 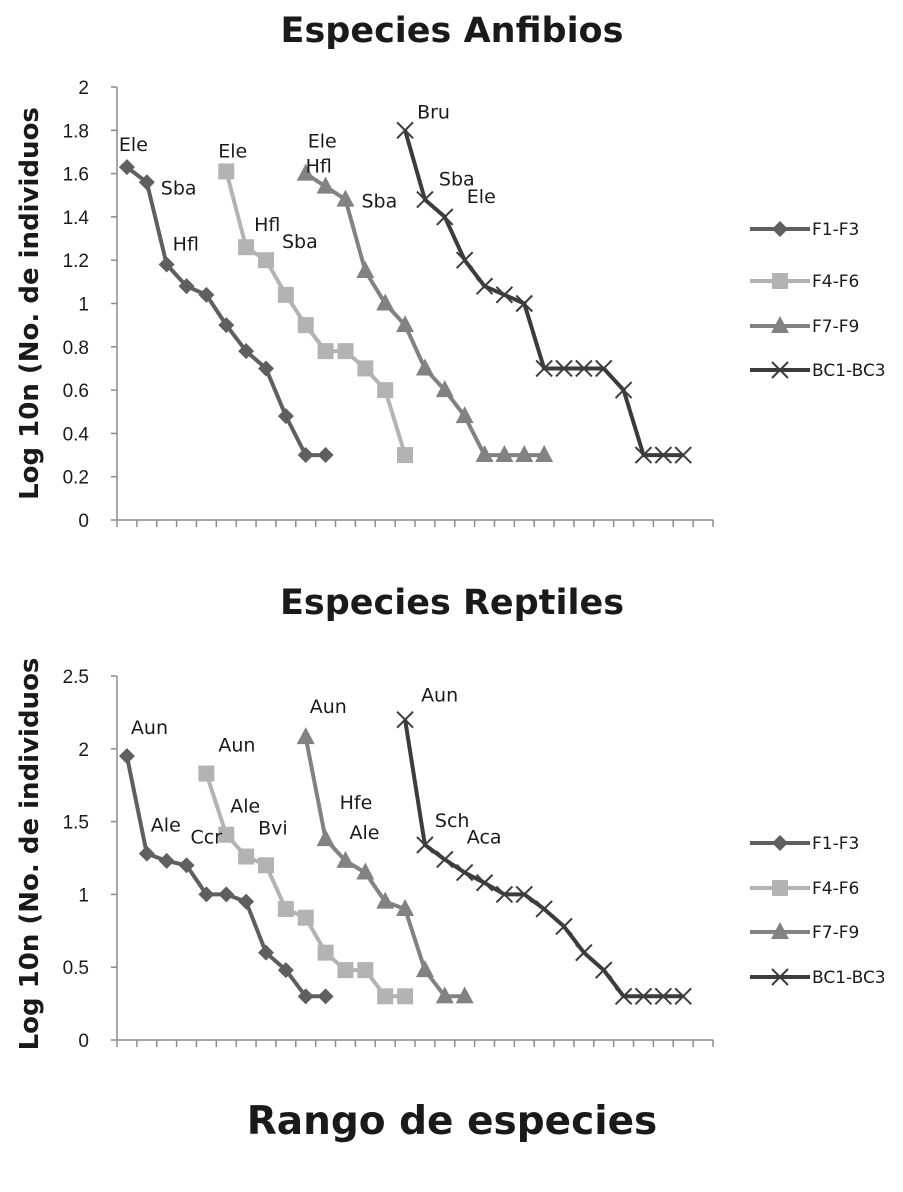 I want to click on y-tick-label: 1.4, so click(x=76, y=218).